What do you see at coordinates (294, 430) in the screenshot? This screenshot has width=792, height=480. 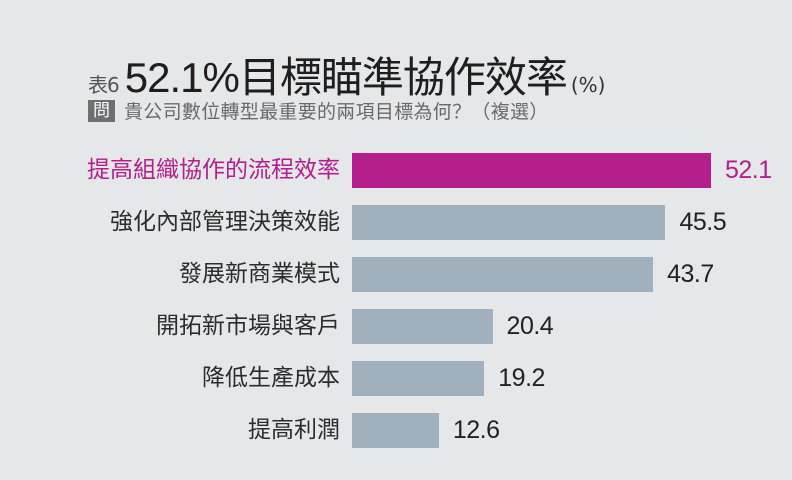 I see `bar-label: 提高利潤` at bounding box center [294, 430].